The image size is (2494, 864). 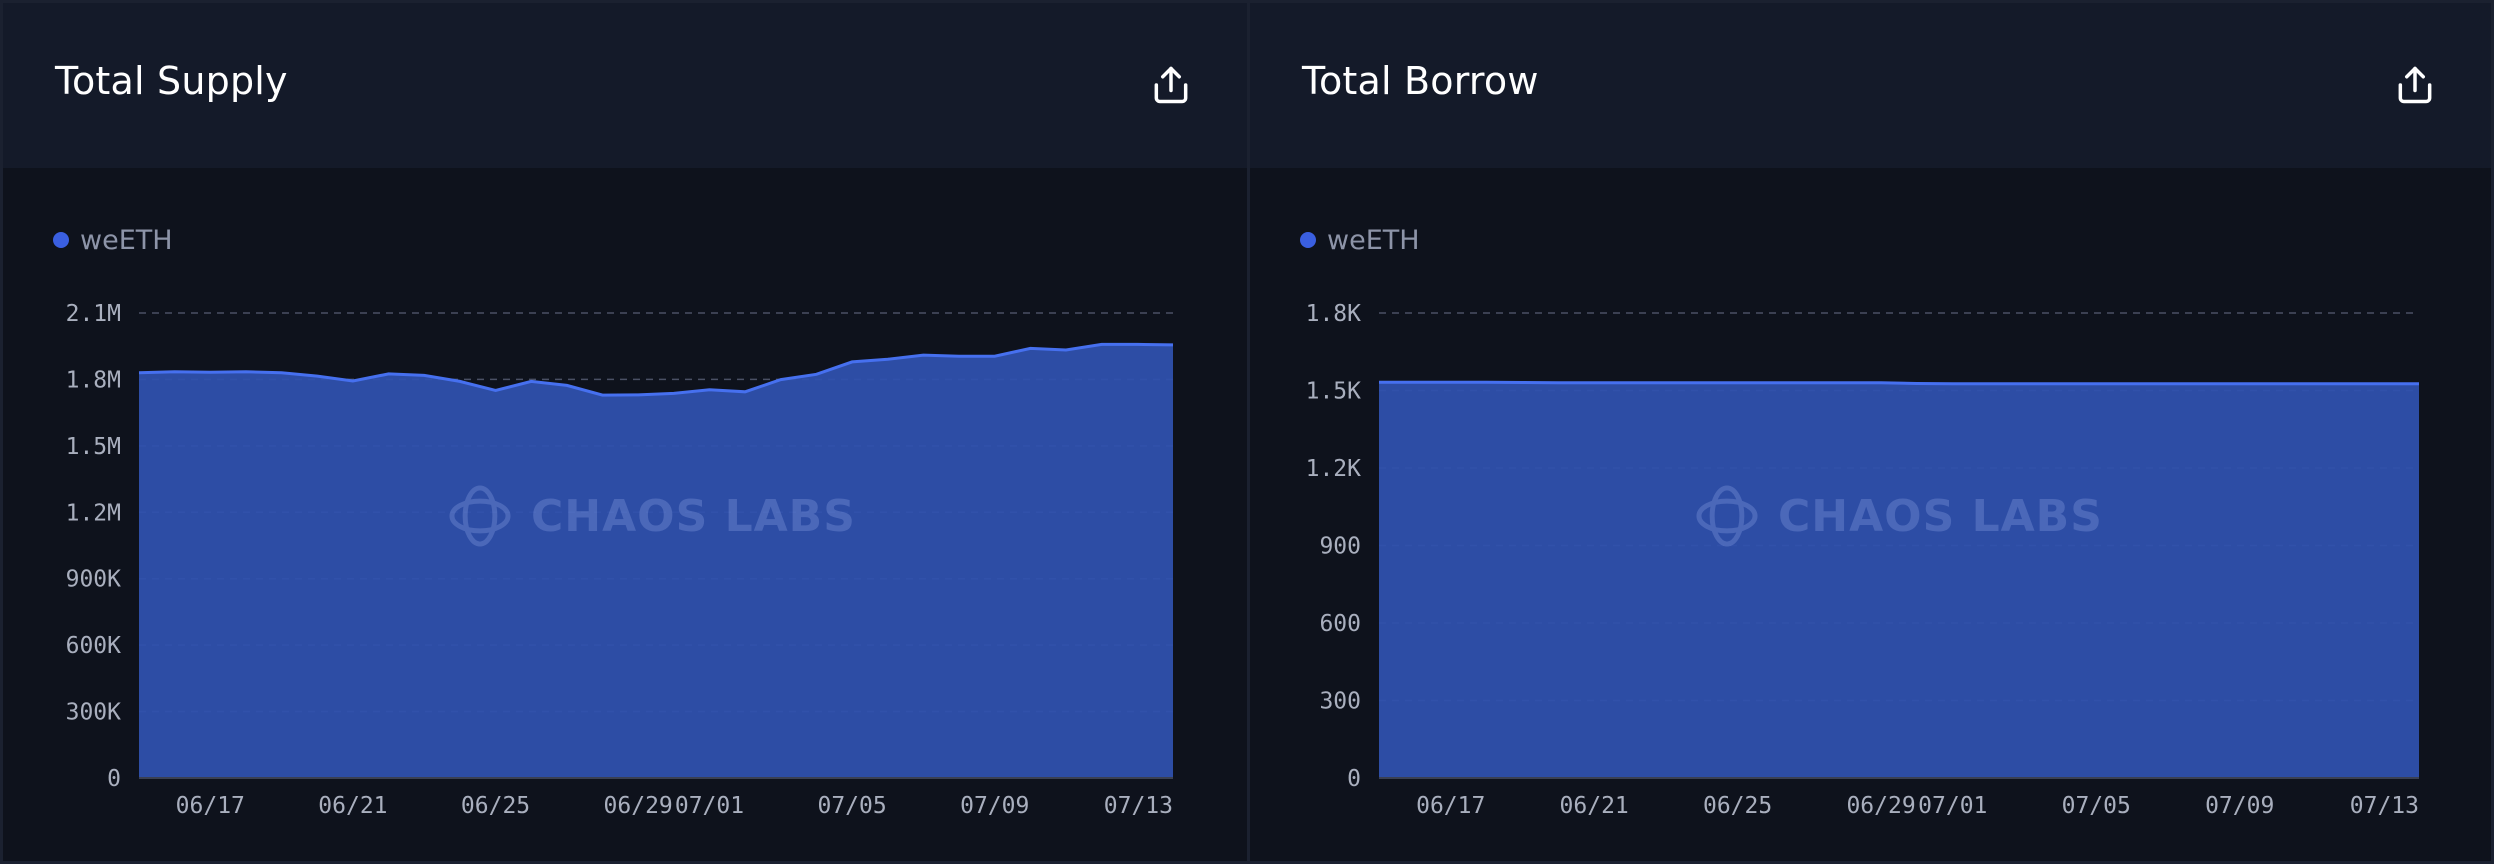 What do you see at coordinates (1308, 240) in the screenshot?
I see `legend-marker` at bounding box center [1308, 240].